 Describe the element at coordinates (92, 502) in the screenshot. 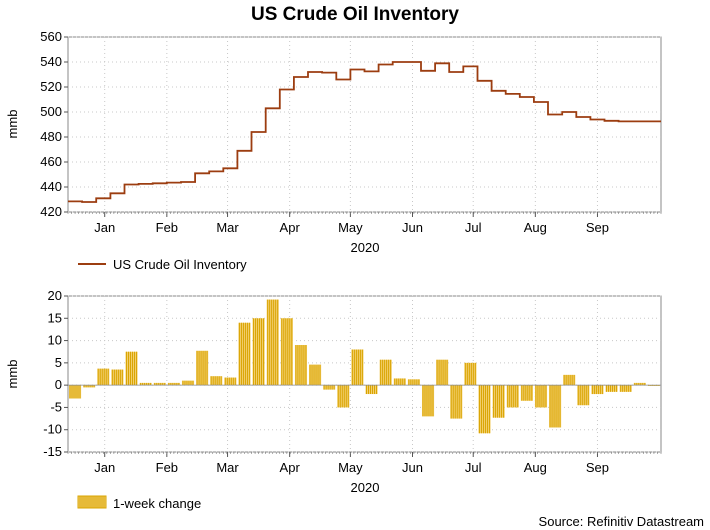

I see `weekly-change-legend-hatch` at that location.